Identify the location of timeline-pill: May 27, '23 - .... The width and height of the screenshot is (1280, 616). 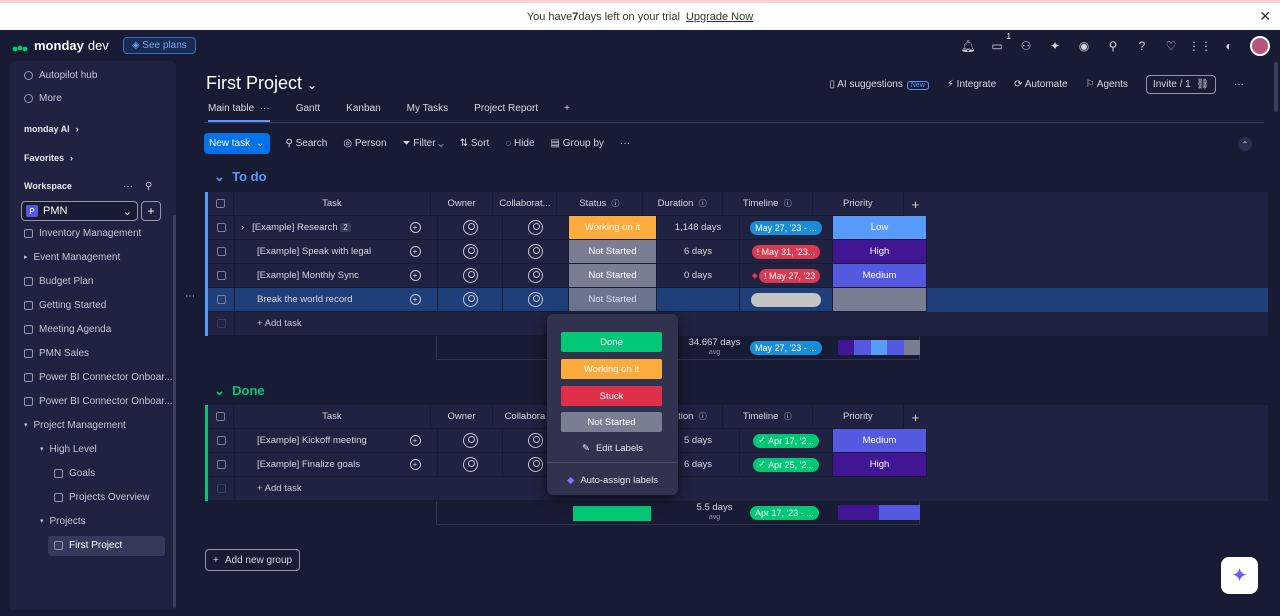
(786, 227).